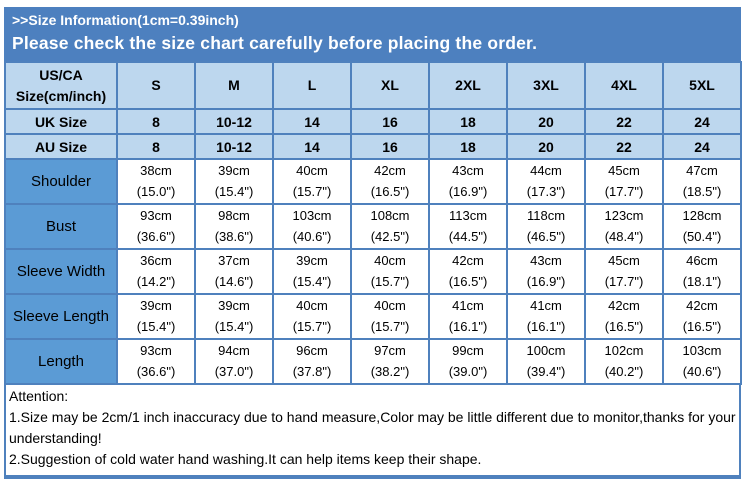 The width and height of the screenshot is (747, 479). Describe the element at coordinates (156, 281) in the screenshot. I see `measurement-inch: (14.2")` at that location.